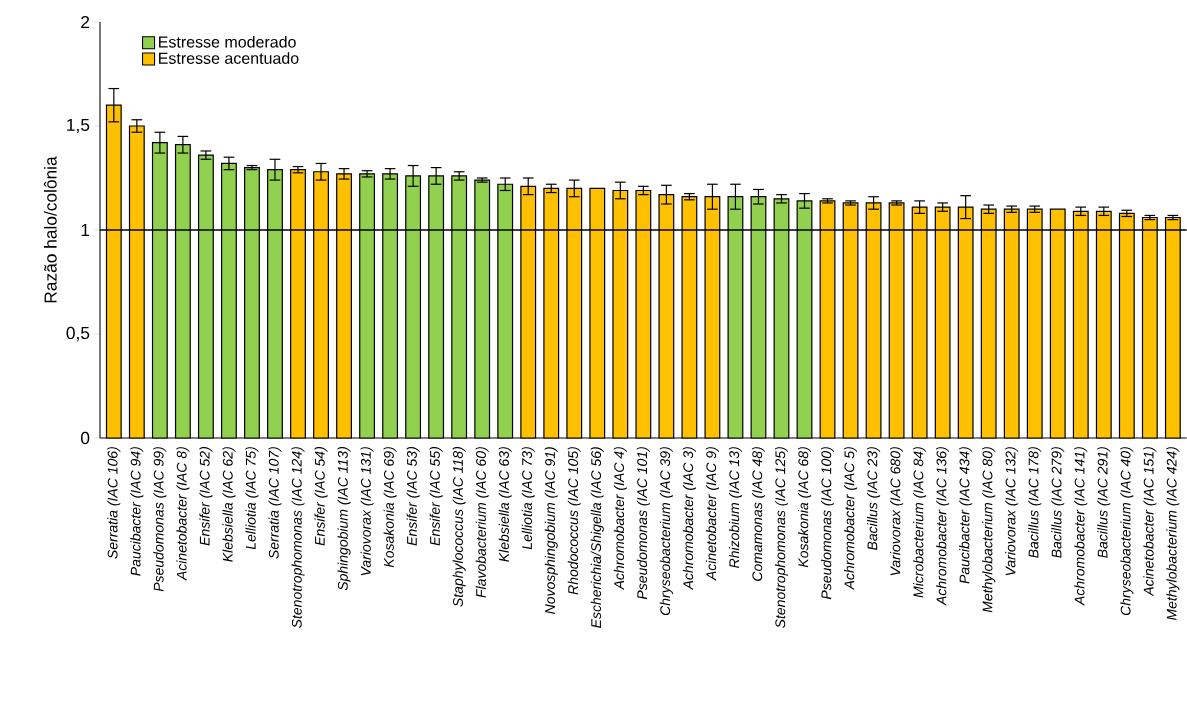 The height and width of the screenshot is (708, 1187). Describe the element at coordinates (620, 519) in the screenshot. I see `x-tick-label: Achromobacter (IAC 4)` at that location.